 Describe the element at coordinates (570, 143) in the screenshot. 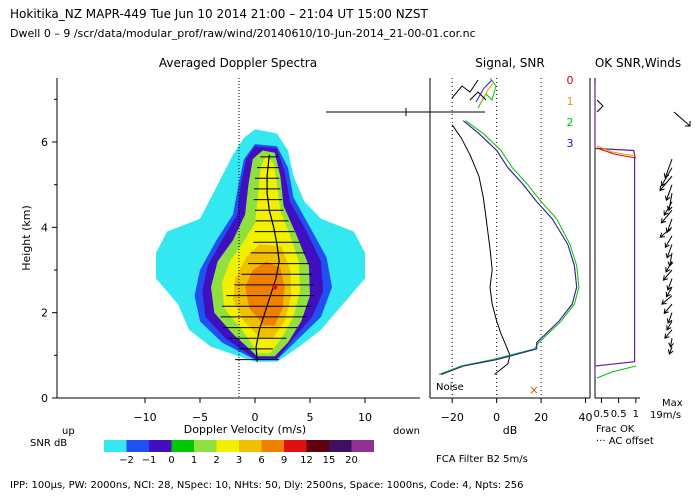

I see `signal-legend-3: 3` at that location.